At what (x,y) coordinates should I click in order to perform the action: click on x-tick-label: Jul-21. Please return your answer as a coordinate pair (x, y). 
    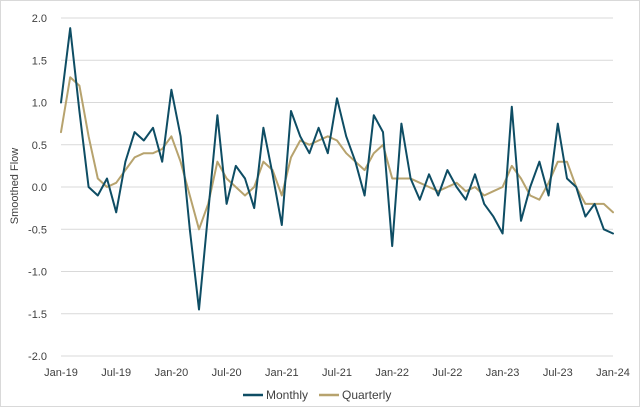
    Looking at the image, I should click on (337, 373).